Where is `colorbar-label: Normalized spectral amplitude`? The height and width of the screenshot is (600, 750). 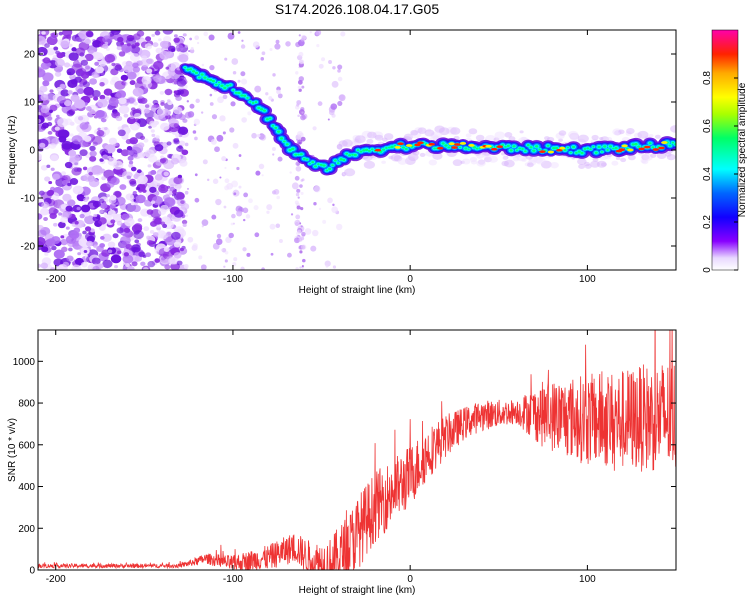
colorbar-label: Normalized spectral amplitude is located at coordinates (742, 149).